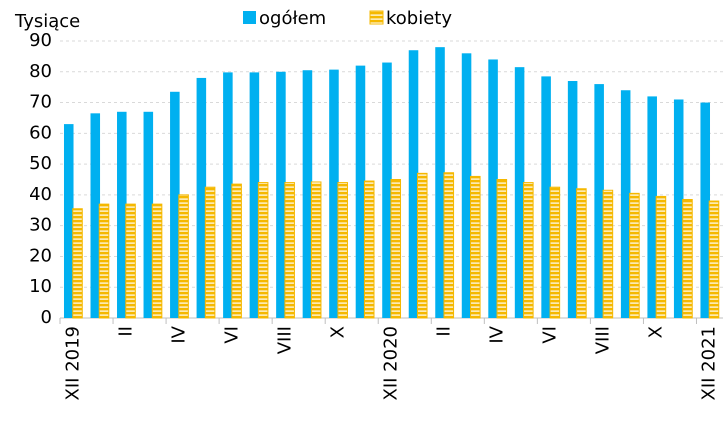  I want to click on legend-label: kobiety, so click(419, 18).